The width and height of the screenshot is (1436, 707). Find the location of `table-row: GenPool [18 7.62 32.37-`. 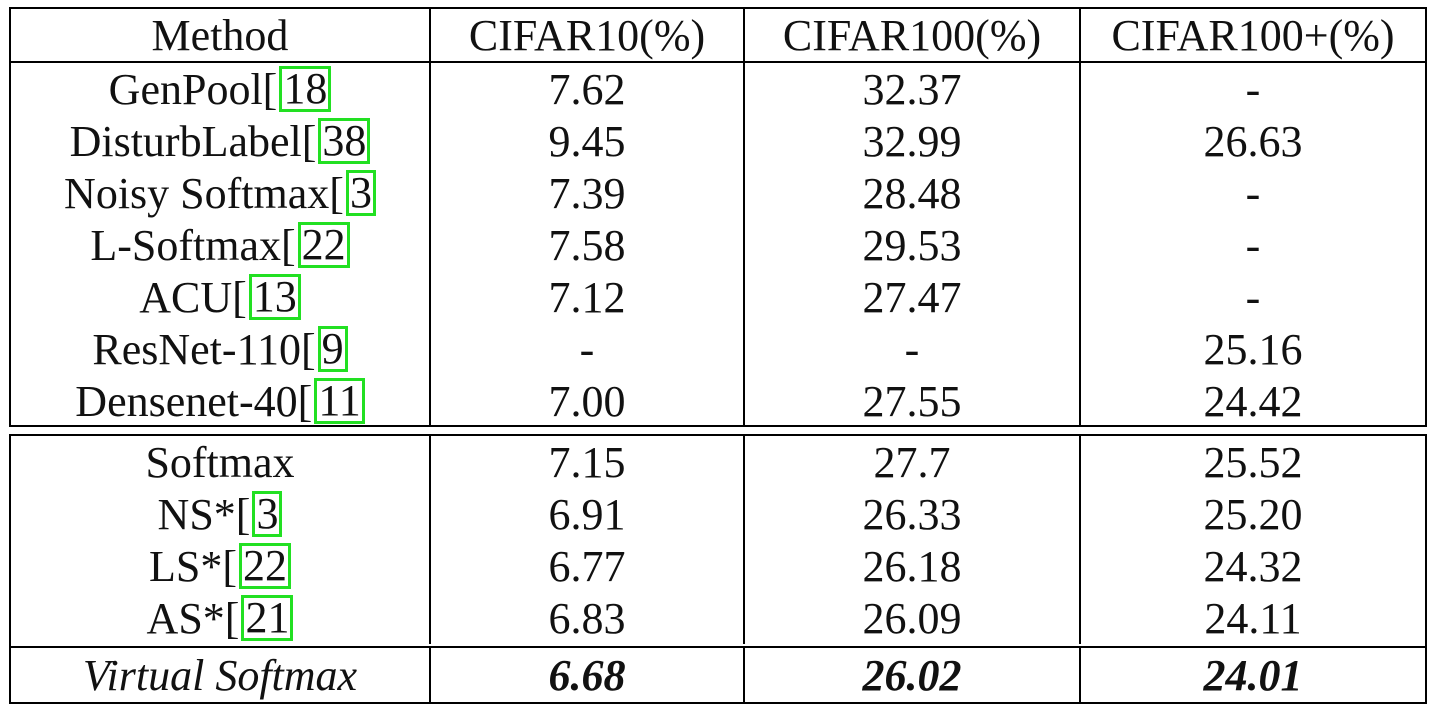

table-row: GenPool [18 7.62 32.37- is located at coordinates (718, 89).